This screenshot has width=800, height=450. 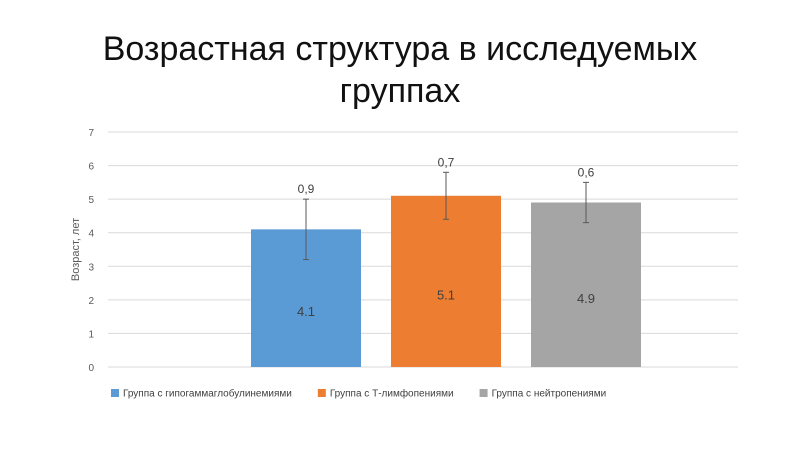 I want to click on error-label: 0,9, so click(x=306, y=189).